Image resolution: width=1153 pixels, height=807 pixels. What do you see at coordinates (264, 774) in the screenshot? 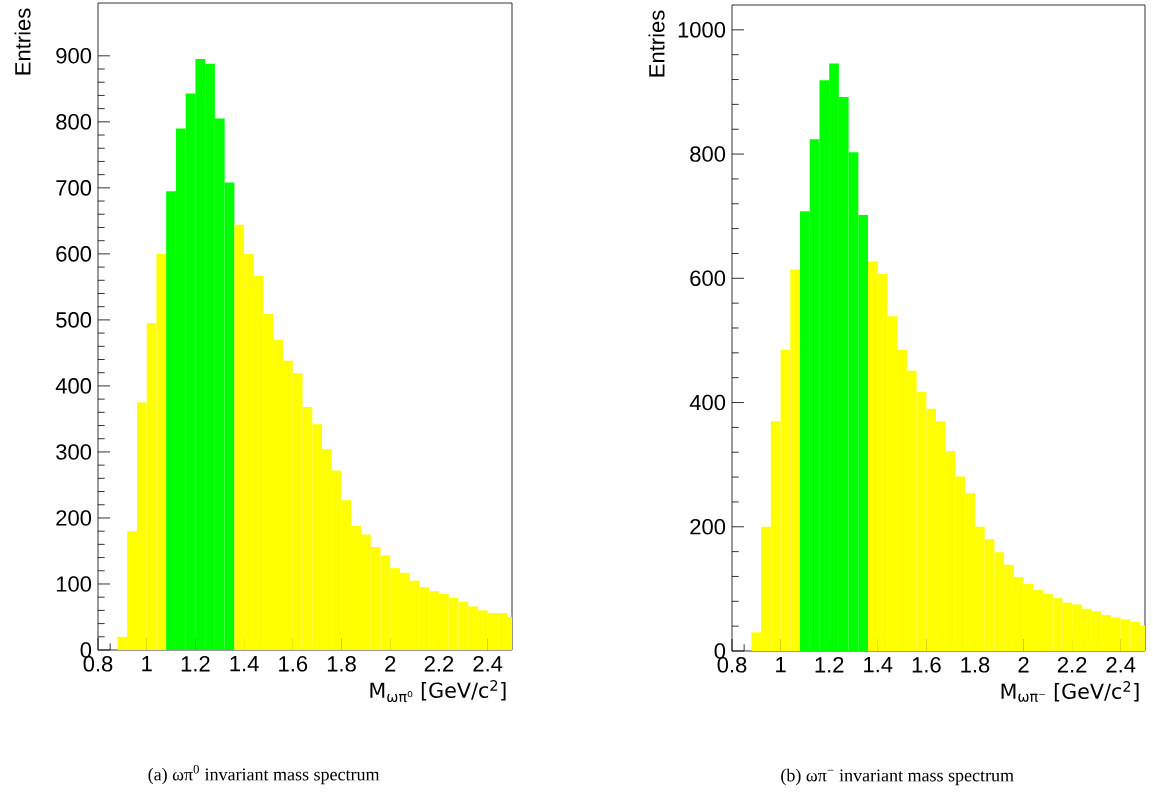
I see `text: (a) ωπ$^{0}$ invariant mass spectrum` at bounding box center [264, 774].